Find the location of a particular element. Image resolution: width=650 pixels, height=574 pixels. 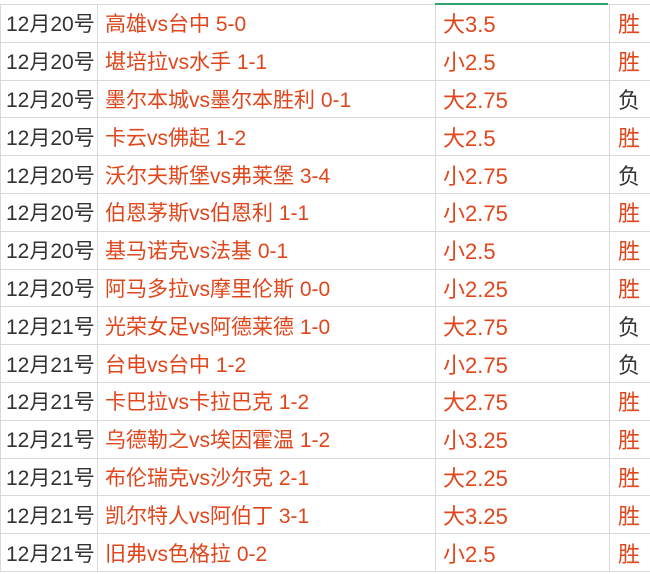

match-cell: 墨尔本城vs墨尔本胜利 0-1 is located at coordinates (266, 99).